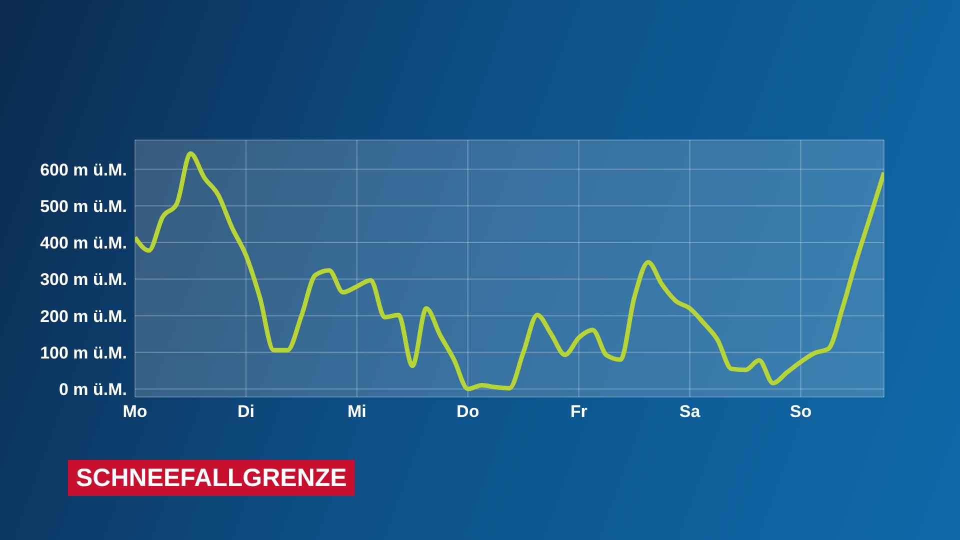  Describe the element at coordinates (690, 412) in the screenshot. I see `x-tick-label: Sa` at that location.